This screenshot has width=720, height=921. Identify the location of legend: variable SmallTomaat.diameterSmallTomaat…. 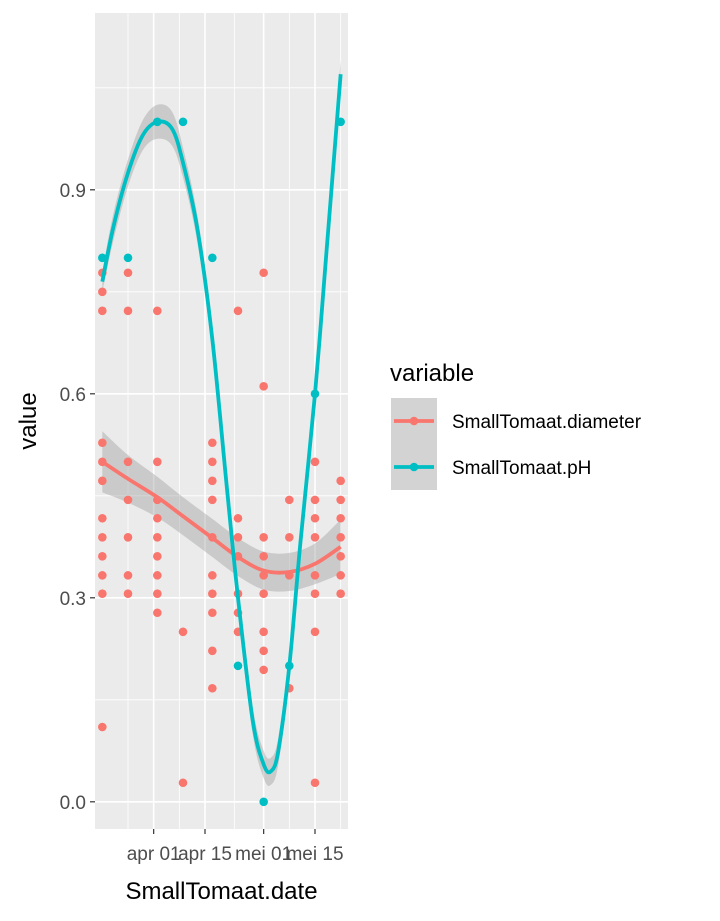
(516, 425).